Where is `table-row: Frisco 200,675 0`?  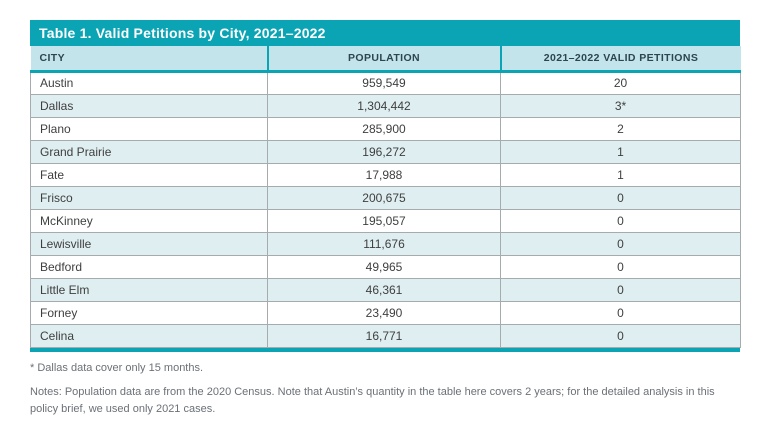 table-row: Frisco 200,675 0 is located at coordinates (385, 198).